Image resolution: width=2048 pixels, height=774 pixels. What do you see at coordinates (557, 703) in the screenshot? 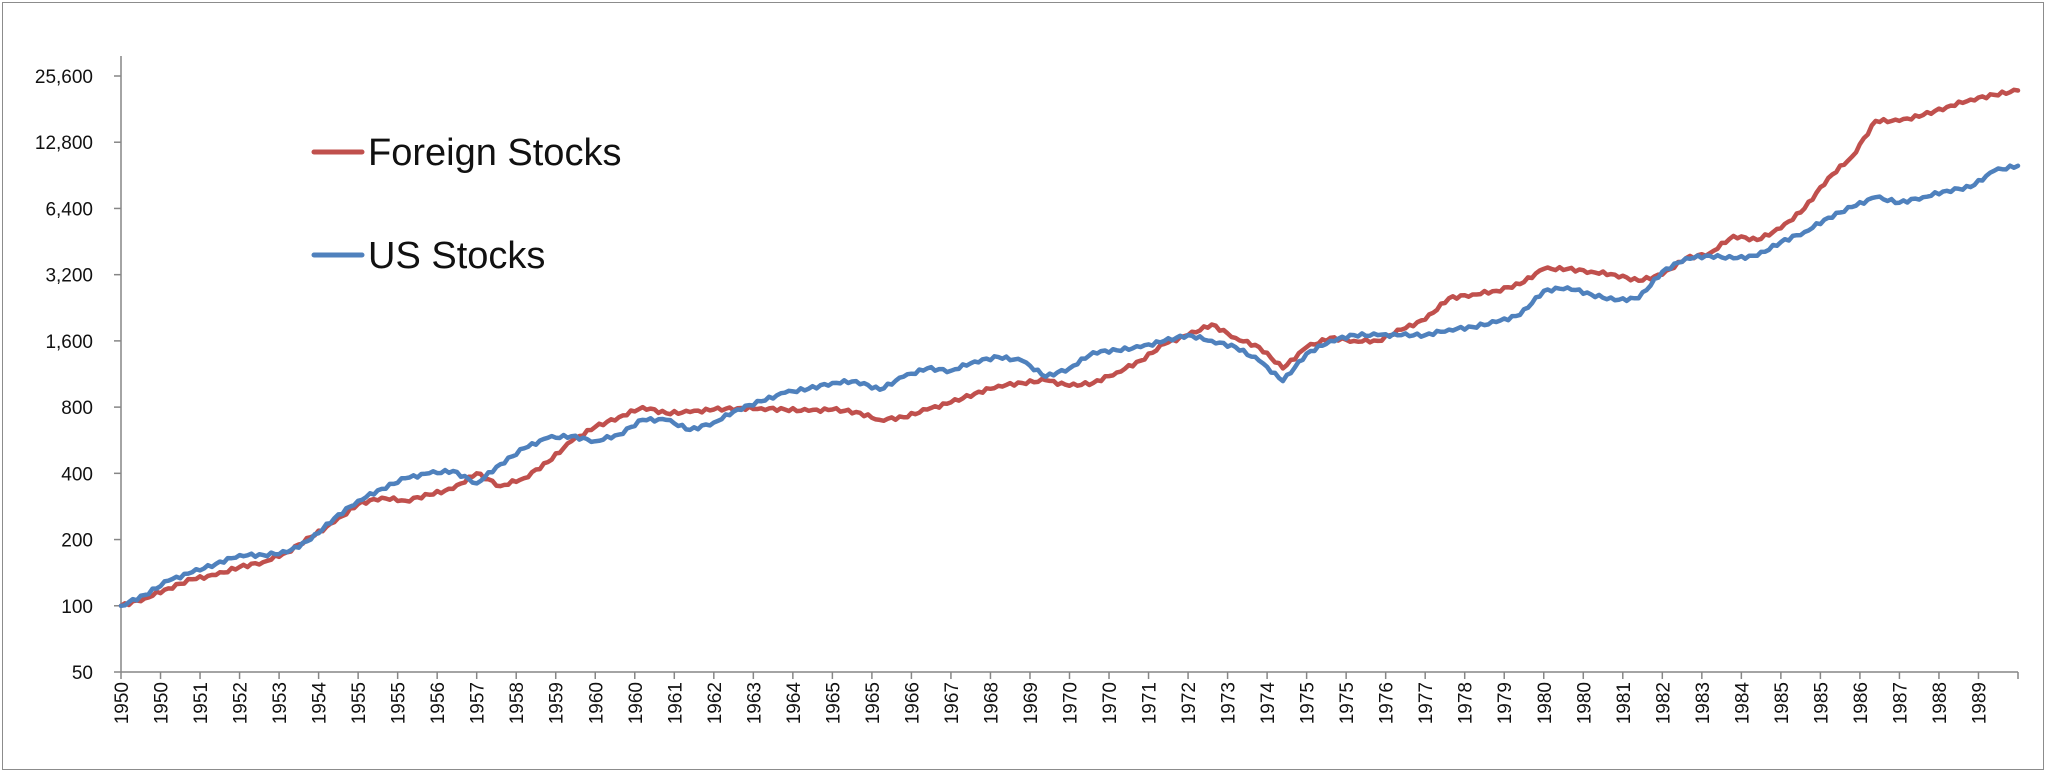
I see `x-tick-label: 1959` at bounding box center [557, 703].